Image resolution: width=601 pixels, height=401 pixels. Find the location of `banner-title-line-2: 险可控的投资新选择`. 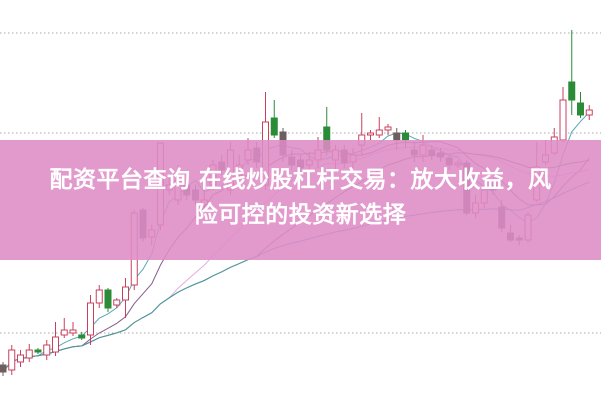

banner-title-line-2: 险可控的投资新选择 is located at coordinates (300, 215).